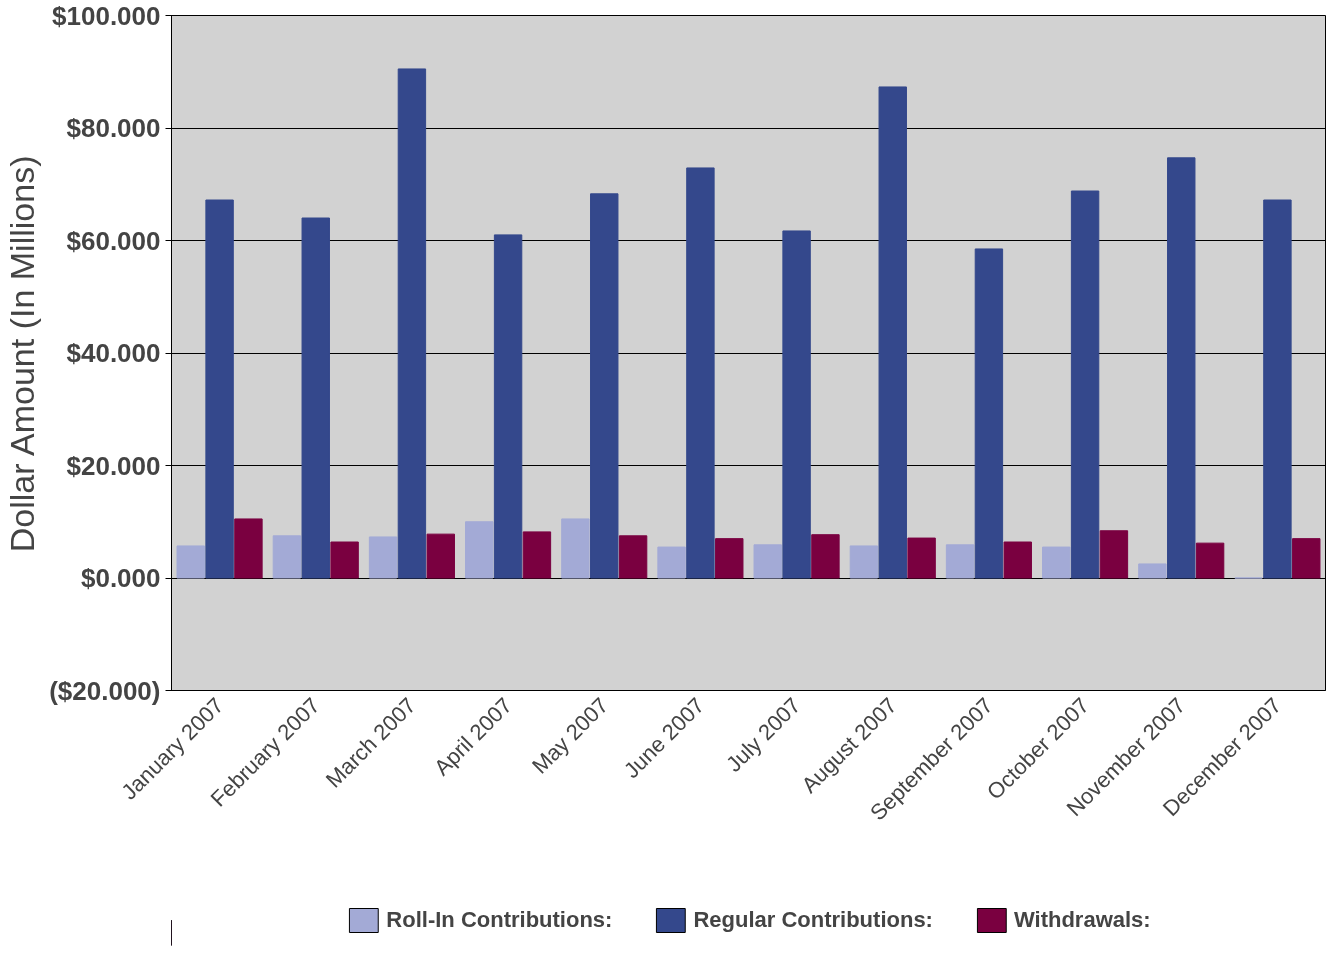 The image size is (1336, 964). I want to click on y-tick-label: $100.000, so click(106, 15).